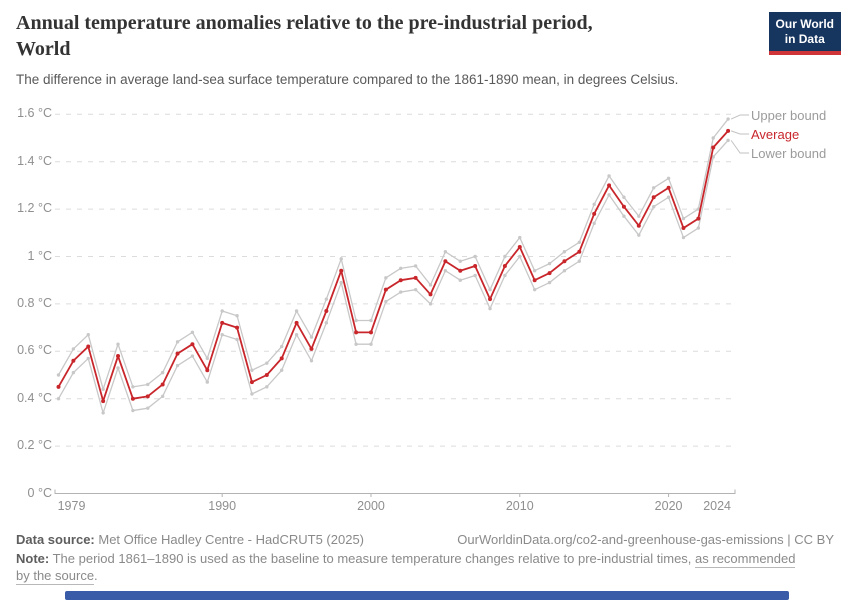 This screenshot has width=850, height=600. Describe the element at coordinates (427, 595) in the screenshot. I see `timeline-bar` at that location.